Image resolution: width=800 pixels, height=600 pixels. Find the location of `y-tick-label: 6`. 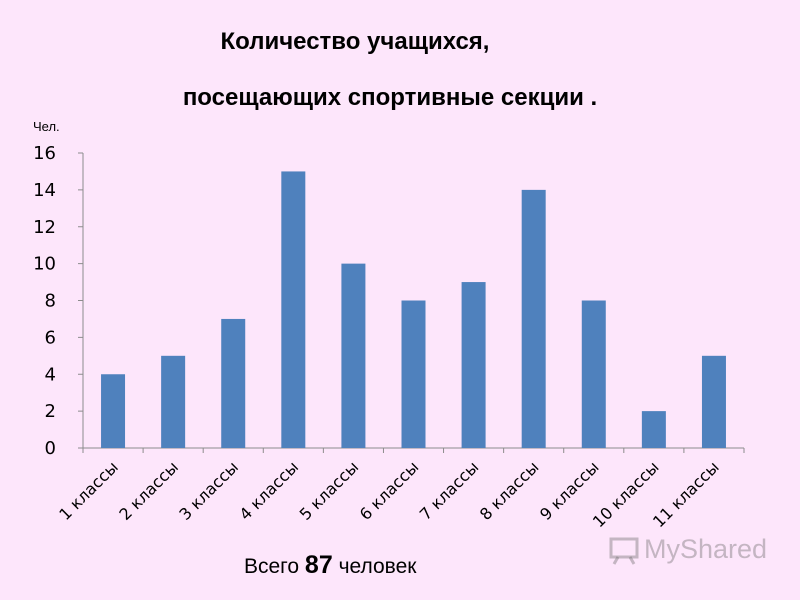

y-tick-label: 6 is located at coordinates (50, 337).